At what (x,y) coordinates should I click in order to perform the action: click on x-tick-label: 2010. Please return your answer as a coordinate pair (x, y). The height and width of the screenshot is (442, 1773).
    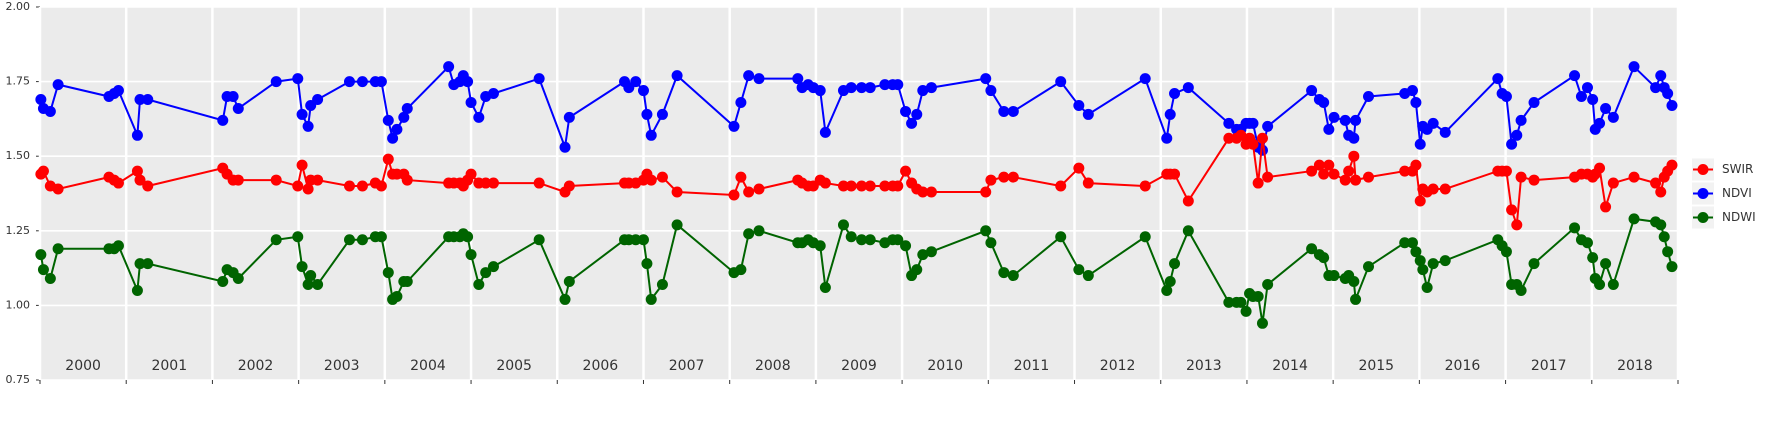
    Looking at the image, I should click on (945, 366).